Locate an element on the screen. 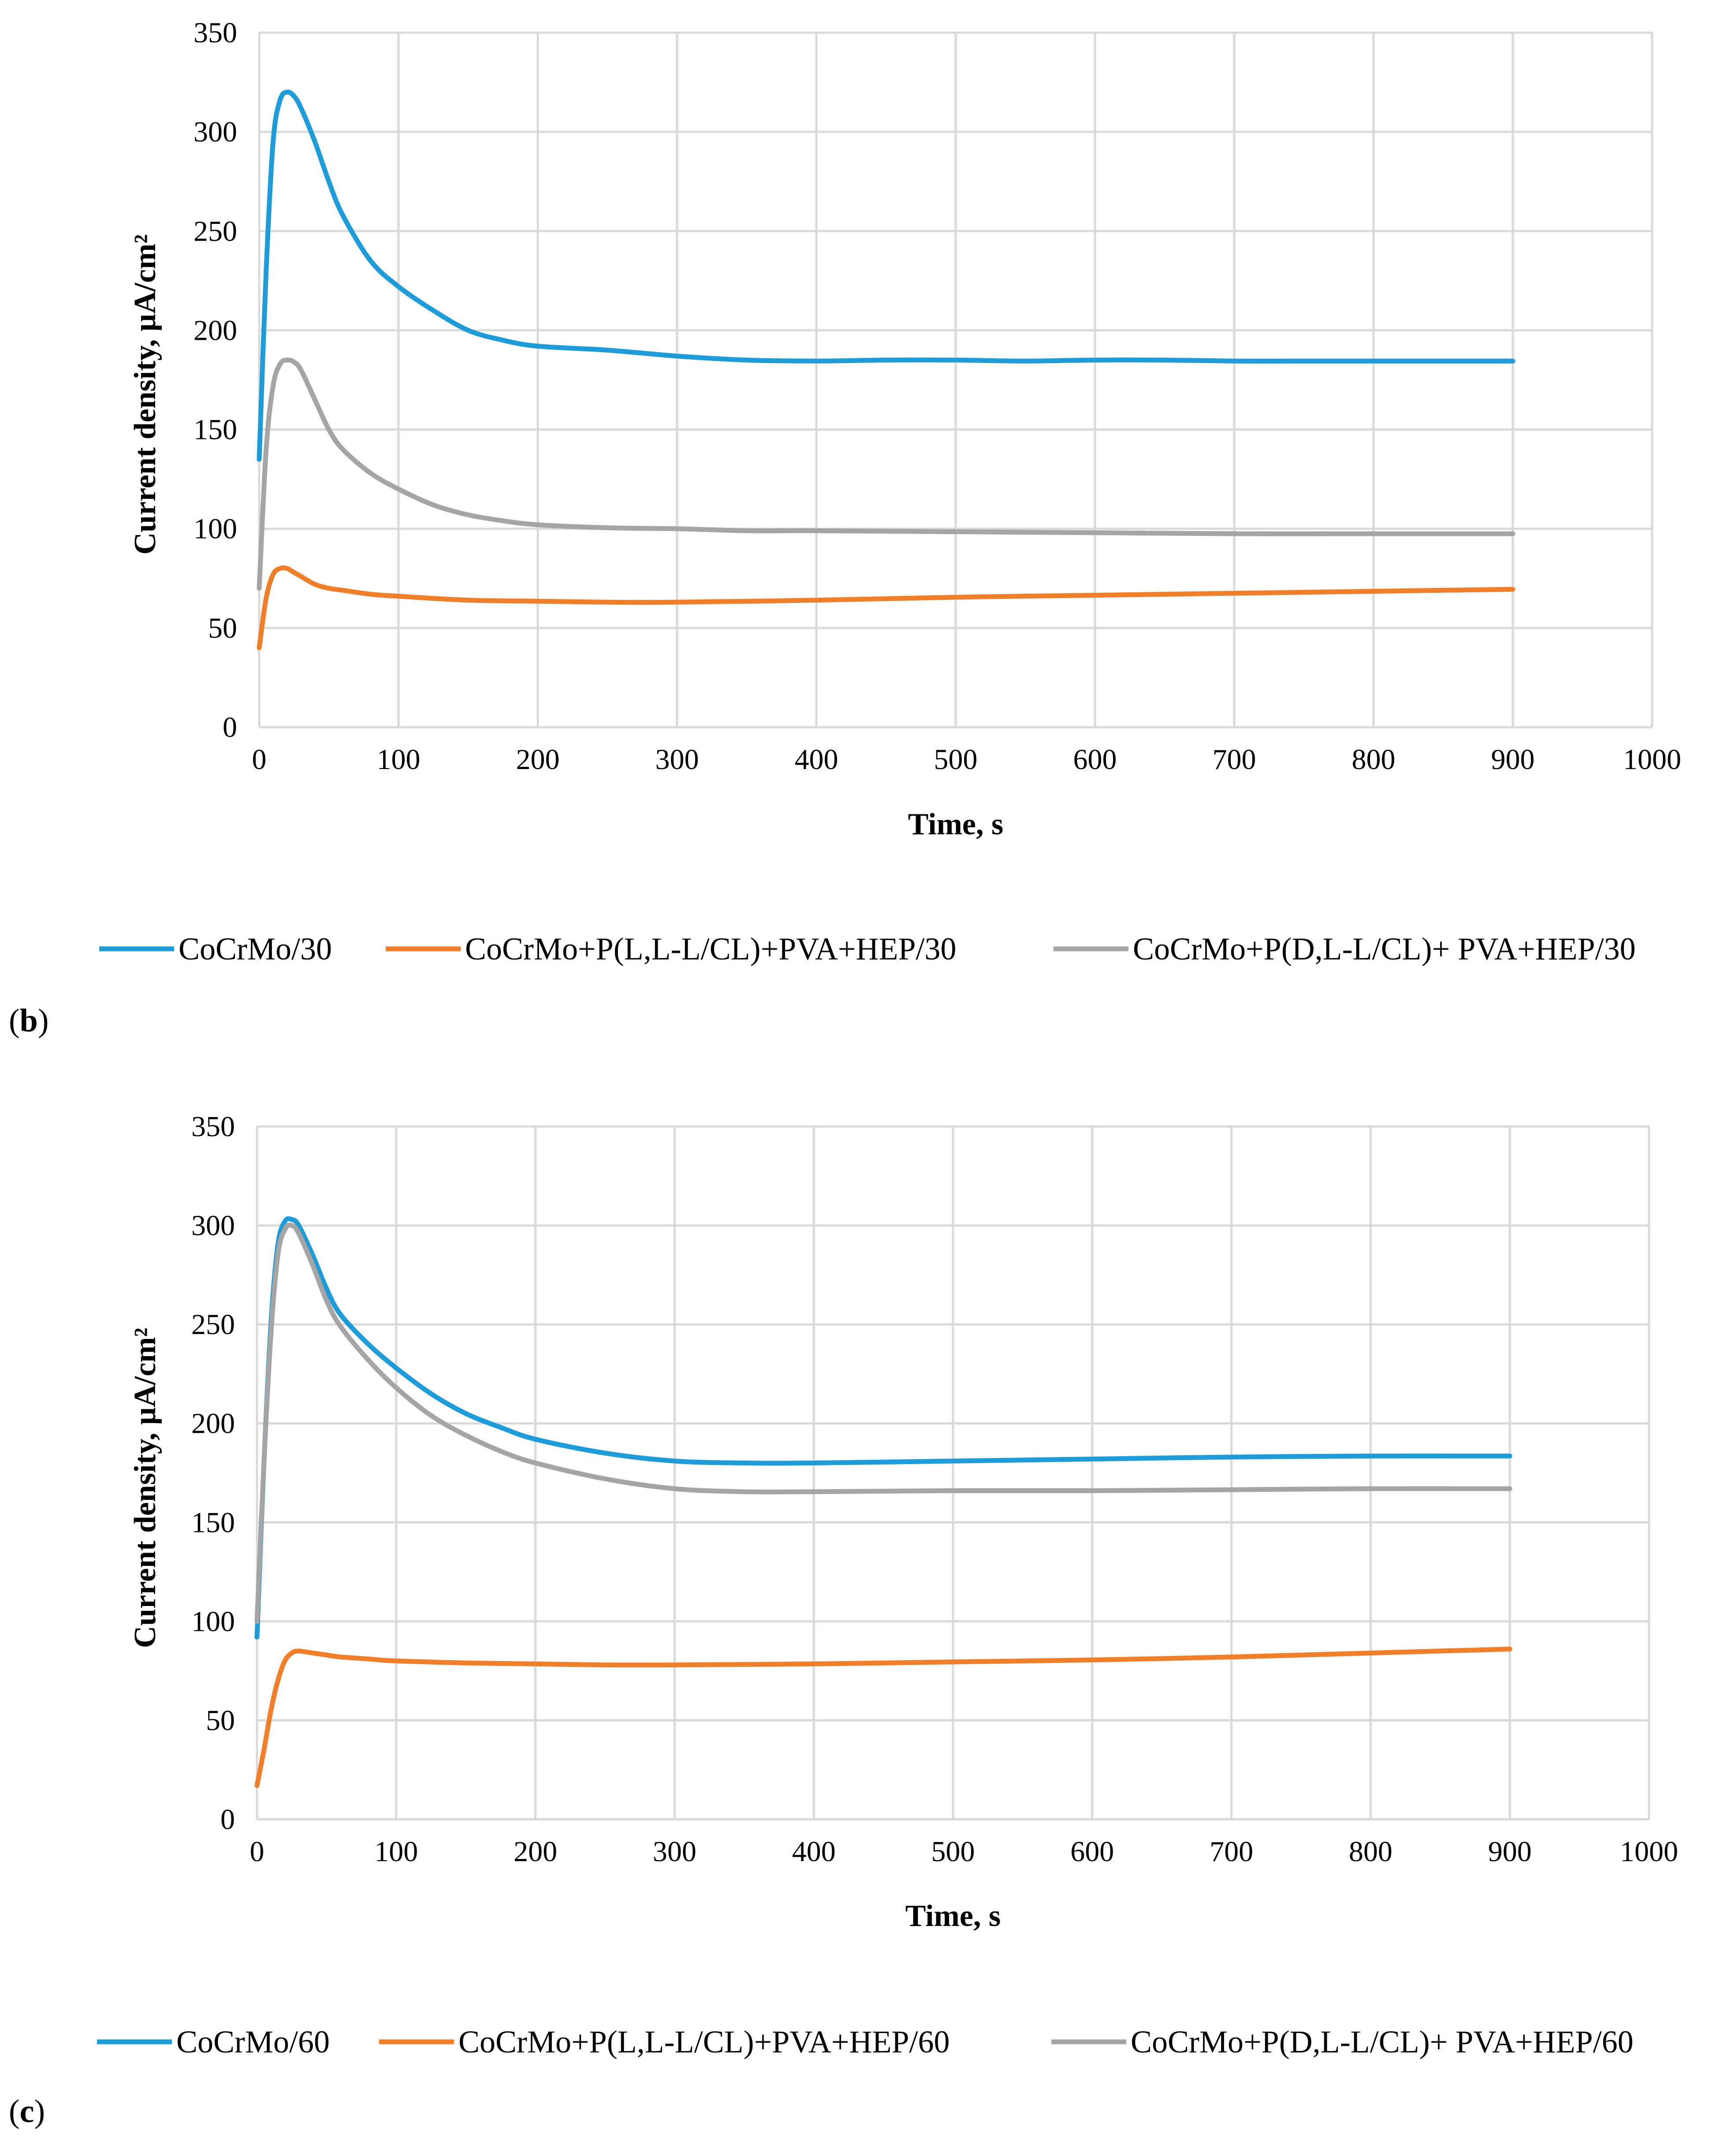 The width and height of the screenshot is (1735, 2156). x-tick-label-c: 1000 is located at coordinates (1649, 1852).